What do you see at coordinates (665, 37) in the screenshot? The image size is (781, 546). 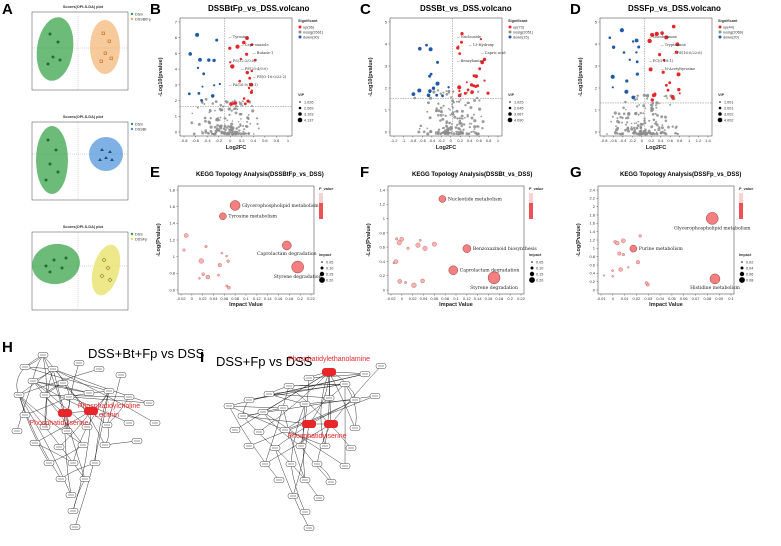 I see `metabolite-annotation: Theobromine` at bounding box center [665, 37].